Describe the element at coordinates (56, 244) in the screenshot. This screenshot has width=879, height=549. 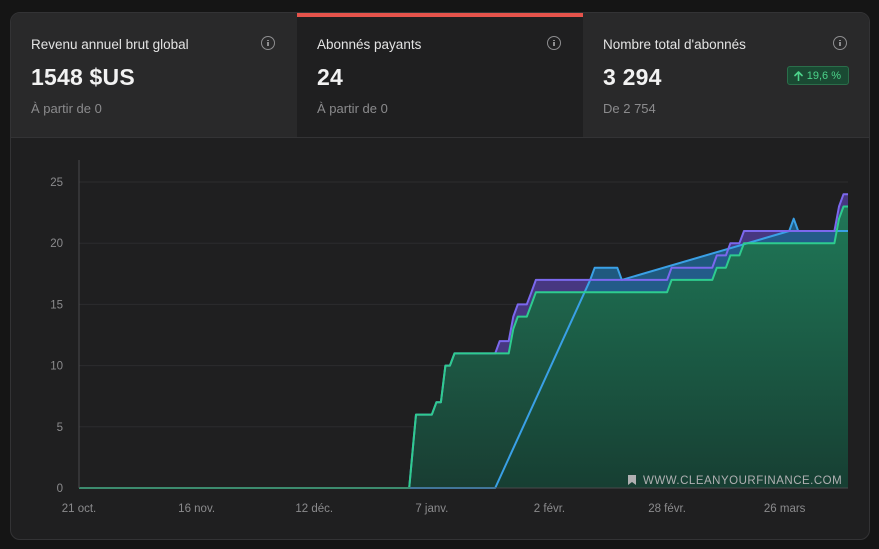
I see `y-tick-label: 20` at that location.